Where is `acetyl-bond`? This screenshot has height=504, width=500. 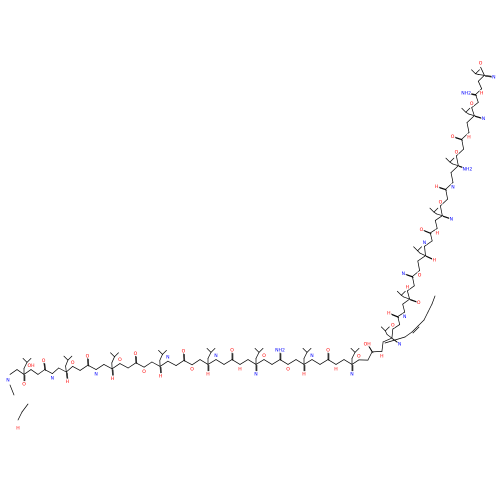 acetyl-bond is located at coordinates (25, 408).